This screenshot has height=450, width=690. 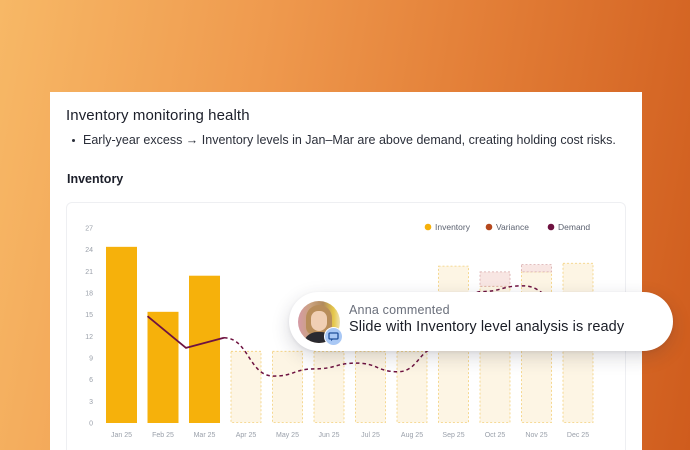 I want to click on x-tick-label: Jul 25, so click(x=370, y=435).